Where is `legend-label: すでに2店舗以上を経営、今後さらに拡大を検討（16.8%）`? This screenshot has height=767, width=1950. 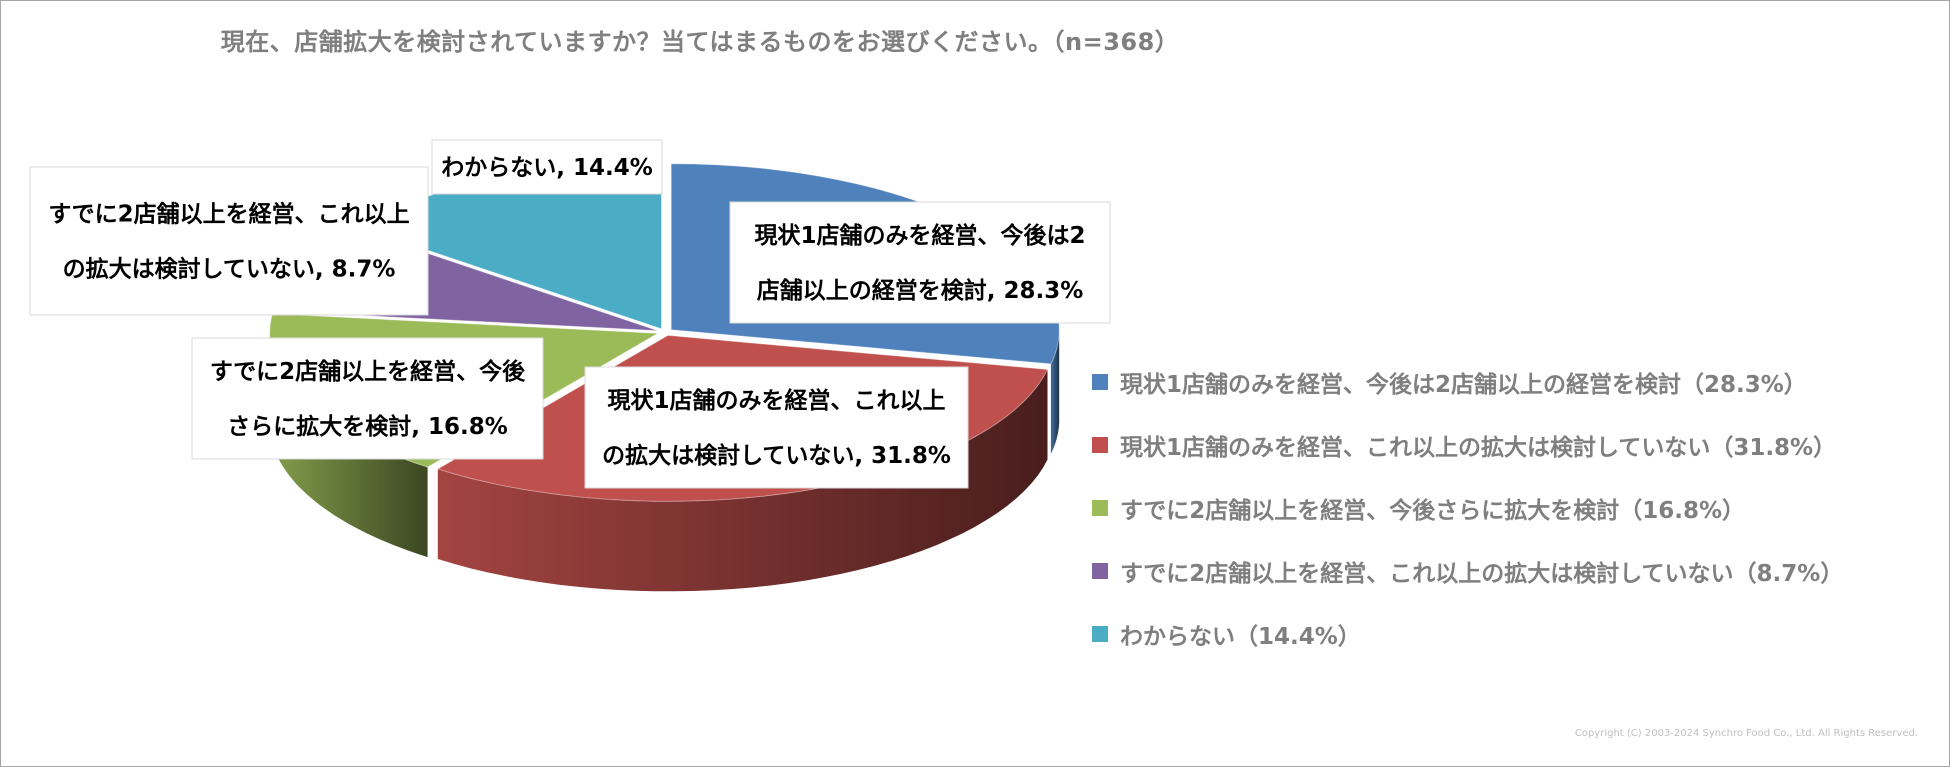
legend-label: すでに2店舗以上を経営、今後さらに拡大を検討（16.8%） is located at coordinates (1433, 510).